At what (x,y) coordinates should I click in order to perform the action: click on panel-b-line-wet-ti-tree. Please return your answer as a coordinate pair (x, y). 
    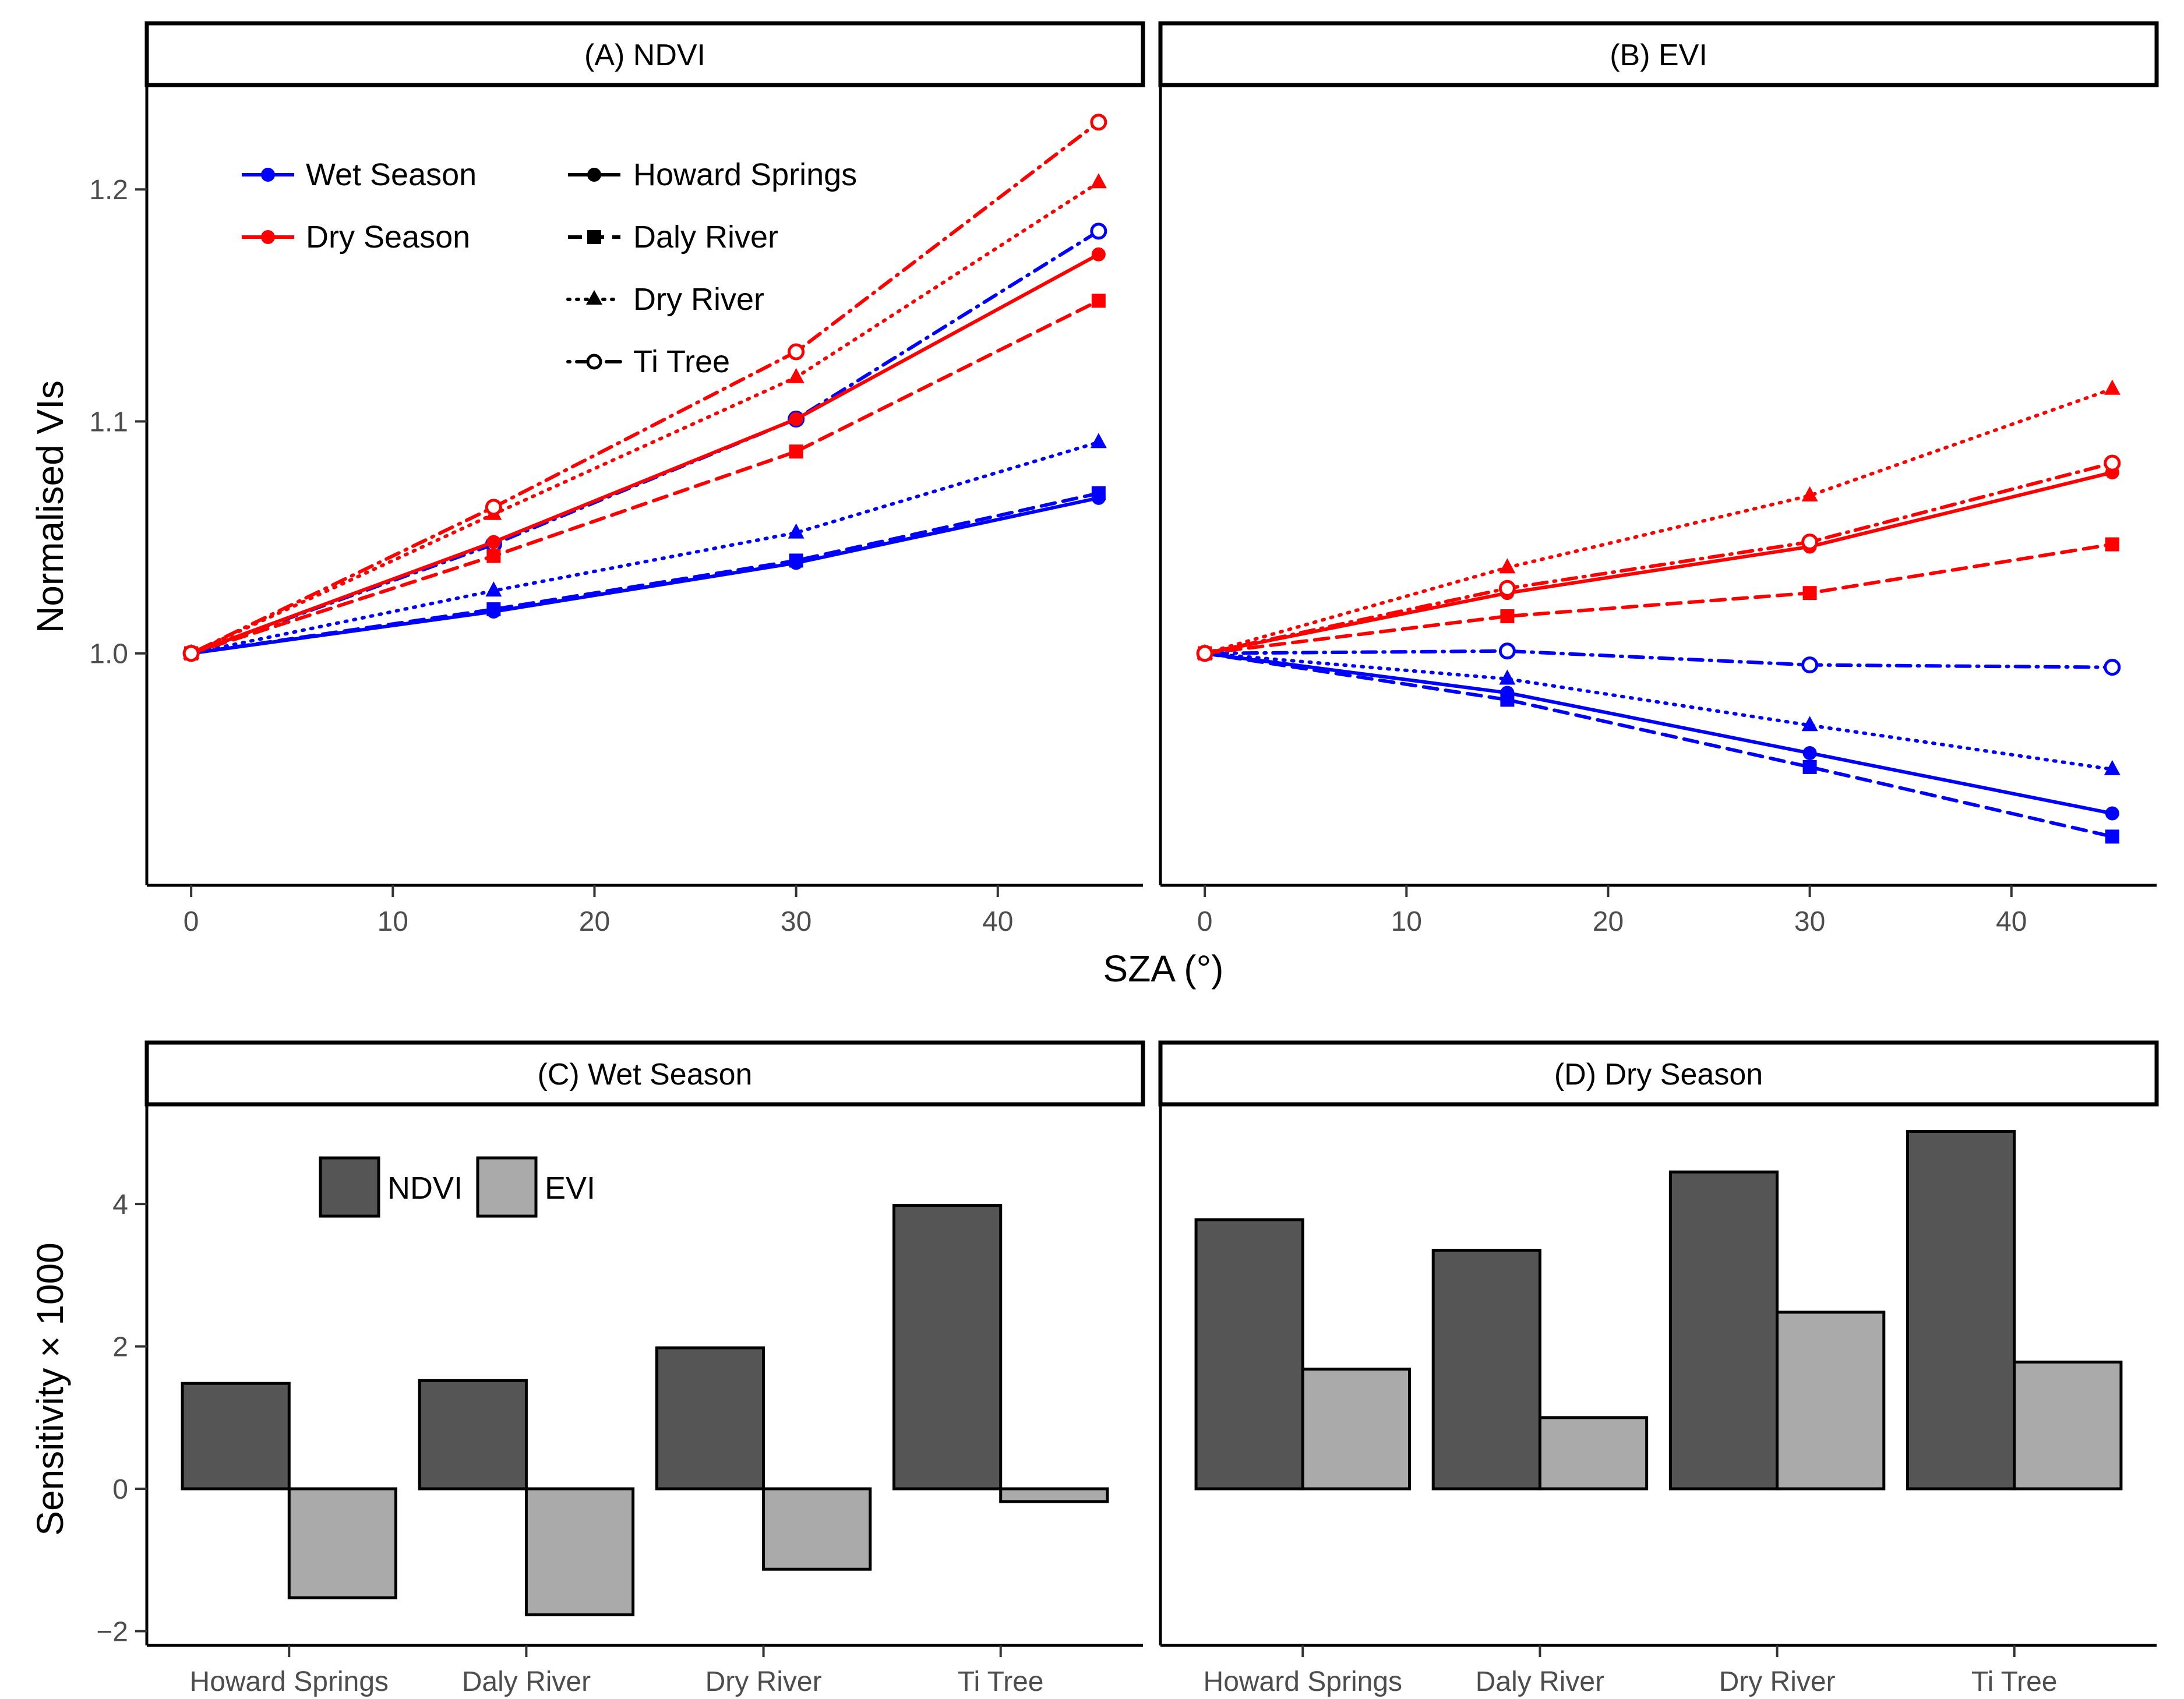
    Looking at the image, I should click on (1658, 659).